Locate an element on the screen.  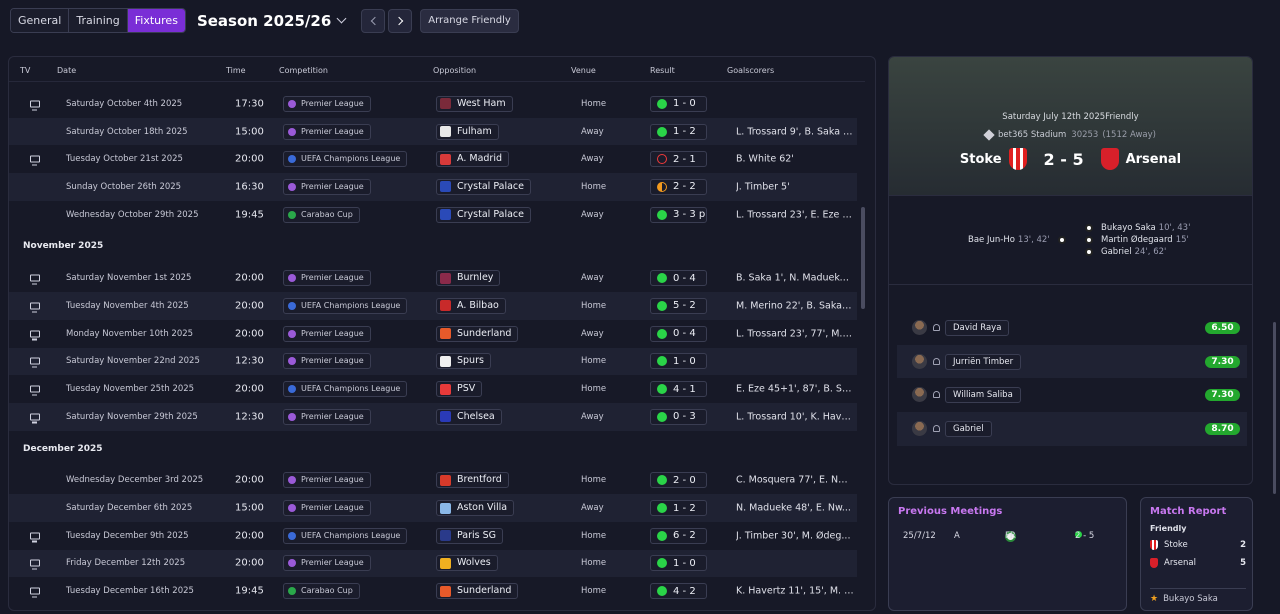
opposition-chip: A. Bilbao is located at coordinates (471, 305).